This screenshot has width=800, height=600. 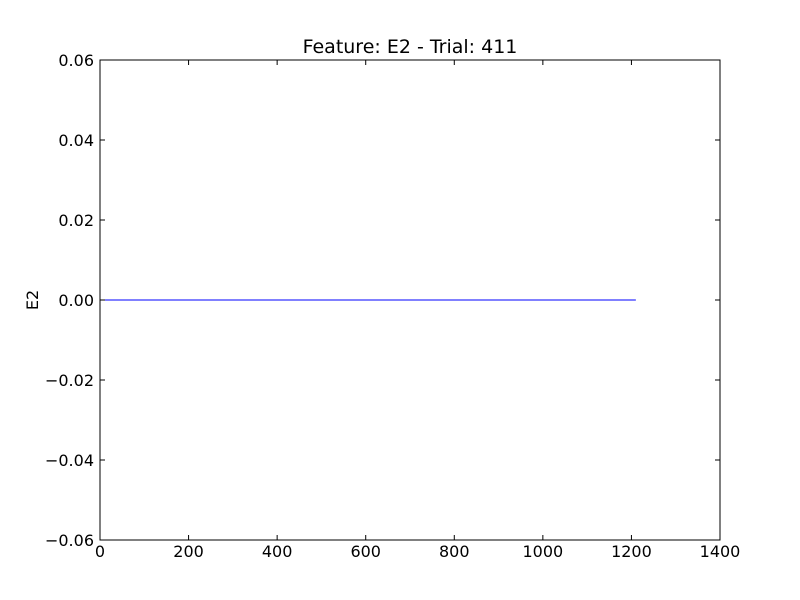 What do you see at coordinates (69, 540) in the screenshot?
I see `y-tick-label: −0.06` at bounding box center [69, 540].